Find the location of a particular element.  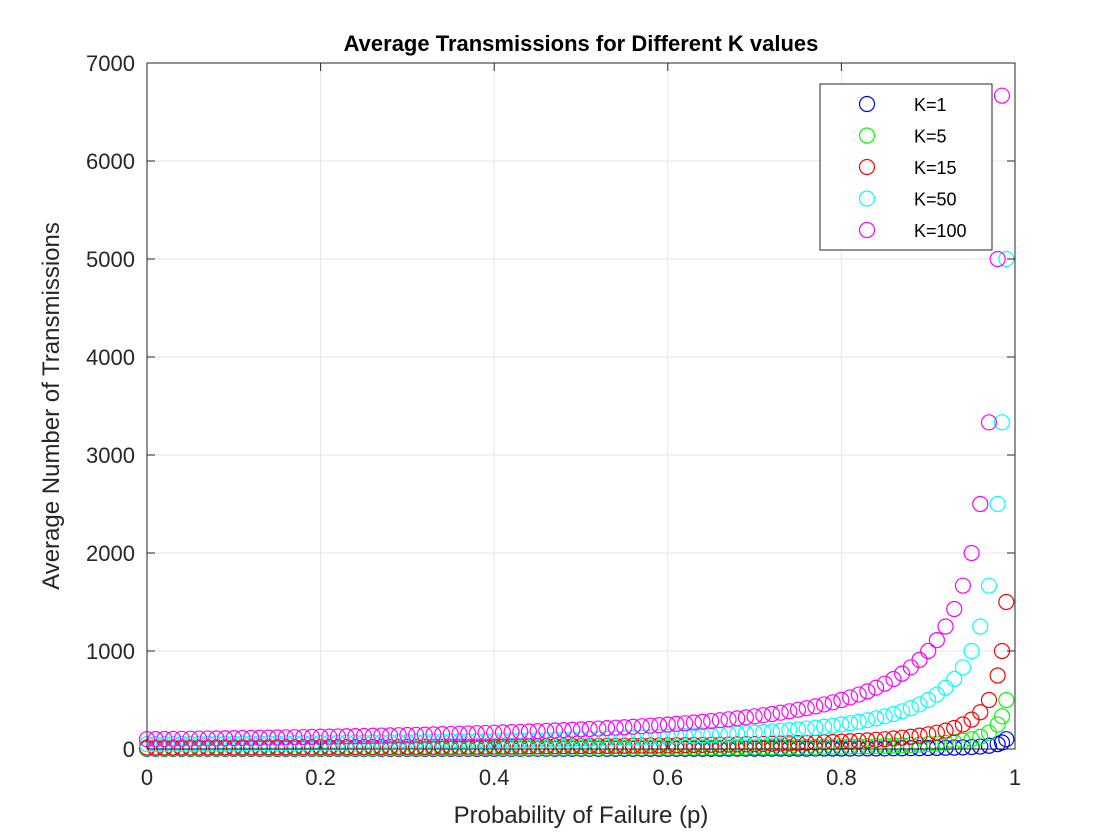

y-tick-label: 7000 is located at coordinates (110, 63).